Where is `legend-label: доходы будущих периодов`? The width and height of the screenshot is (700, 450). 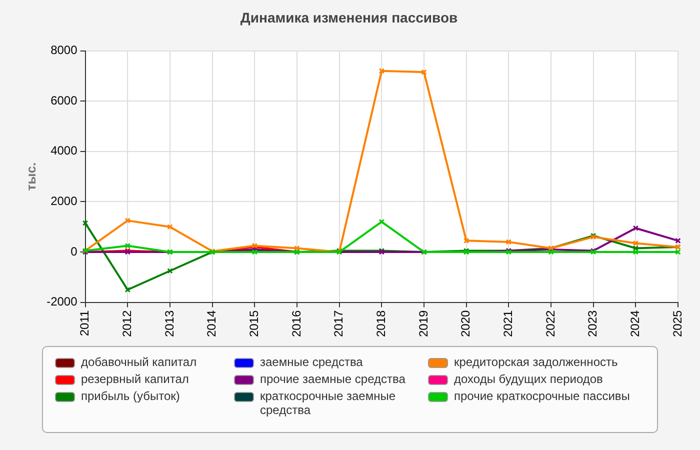
legend-label: доходы будущих периодов is located at coordinates (528, 379).